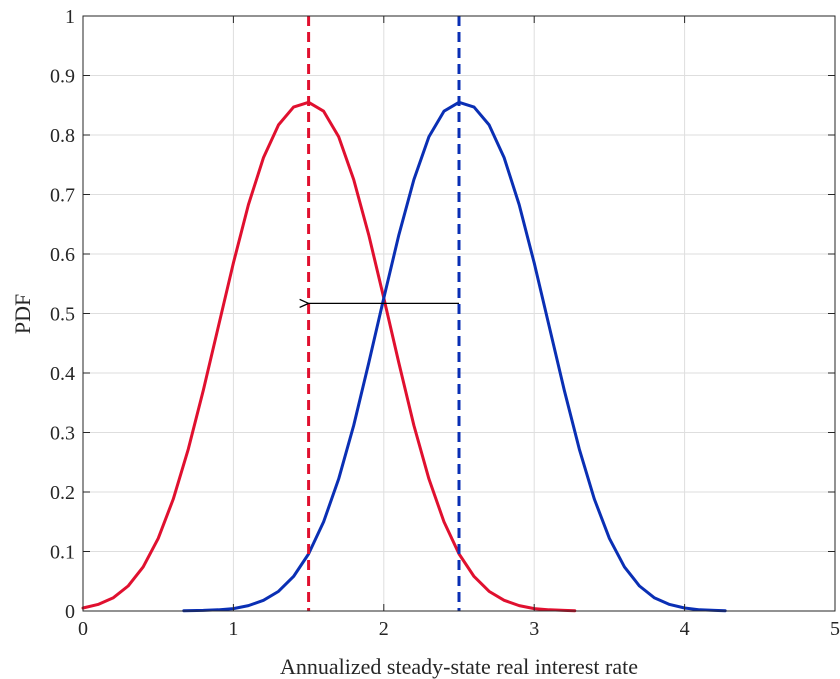  What do you see at coordinates (62, 196) in the screenshot?
I see `y-tick-label: 0.7` at bounding box center [62, 196].